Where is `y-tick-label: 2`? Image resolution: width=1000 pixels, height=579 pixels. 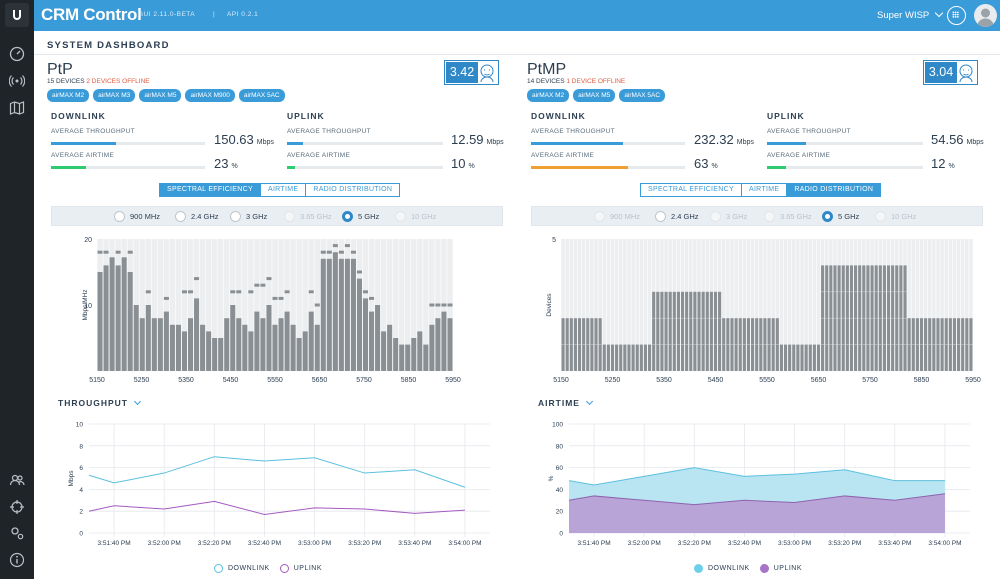
y-tick-label: 2 is located at coordinates (81, 512).